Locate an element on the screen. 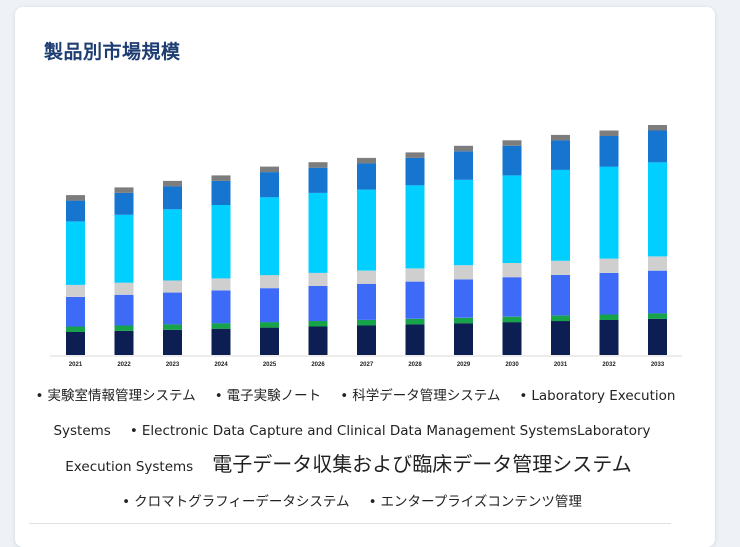  bar-segment-2021-s0 is located at coordinates (75, 343).